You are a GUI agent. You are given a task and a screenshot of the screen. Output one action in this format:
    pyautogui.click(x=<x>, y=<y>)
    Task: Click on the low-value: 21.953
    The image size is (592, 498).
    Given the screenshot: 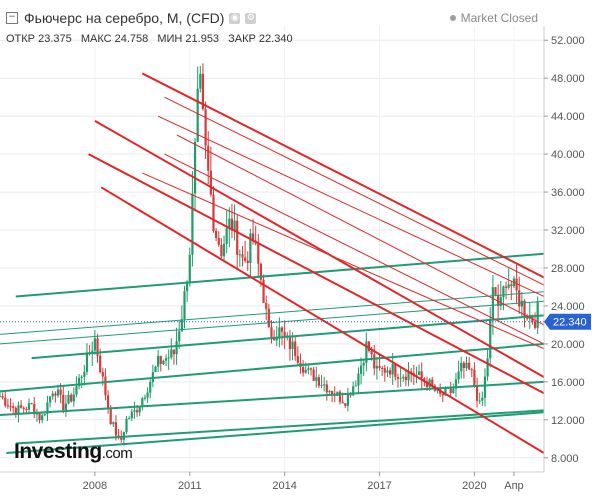 What is the action you would take?
    pyautogui.click(x=202, y=39)
    